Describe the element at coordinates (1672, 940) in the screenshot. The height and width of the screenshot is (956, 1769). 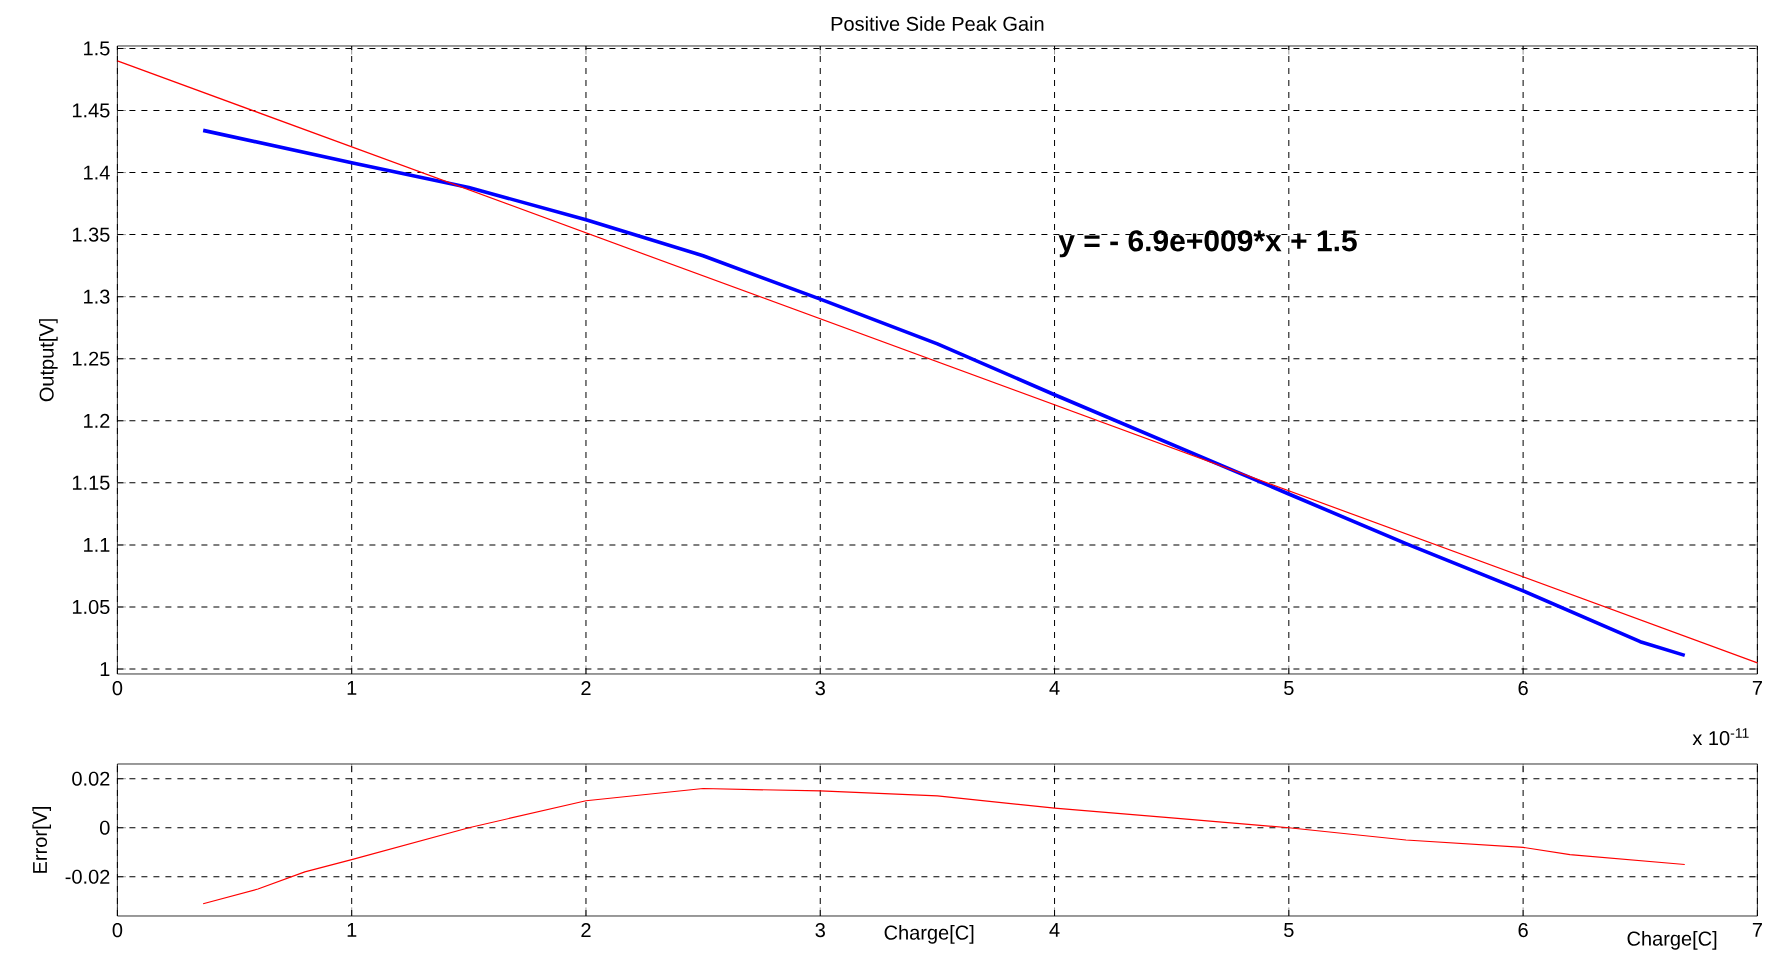
I see `text: Charge[C]` at that location.